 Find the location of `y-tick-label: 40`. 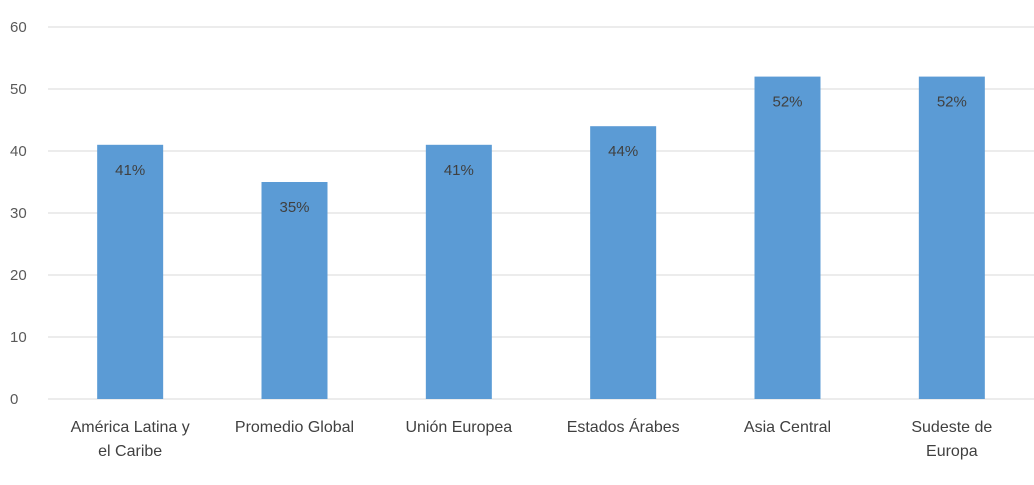

y-tick-label: 40 is located at coordinates (18, 151).